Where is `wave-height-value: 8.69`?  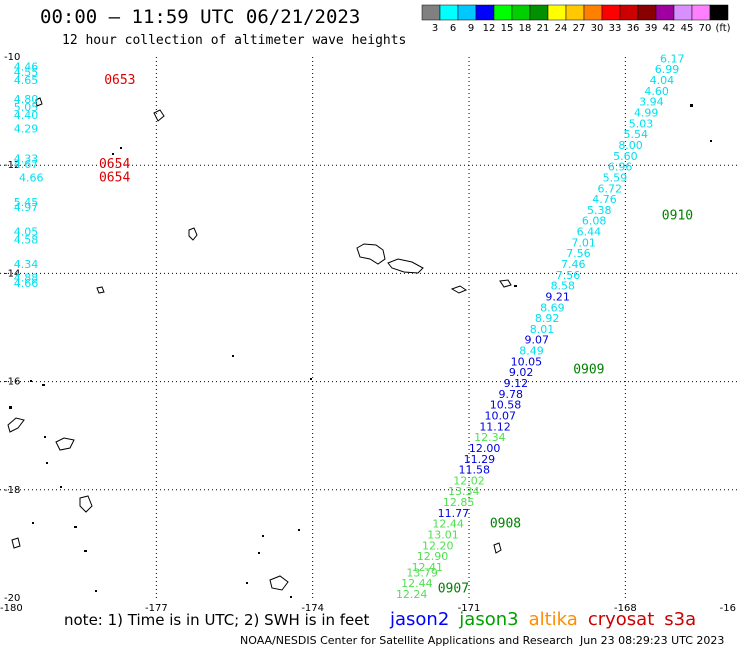
wave-height-value: 8.69 is located at coordinates (552, 307).